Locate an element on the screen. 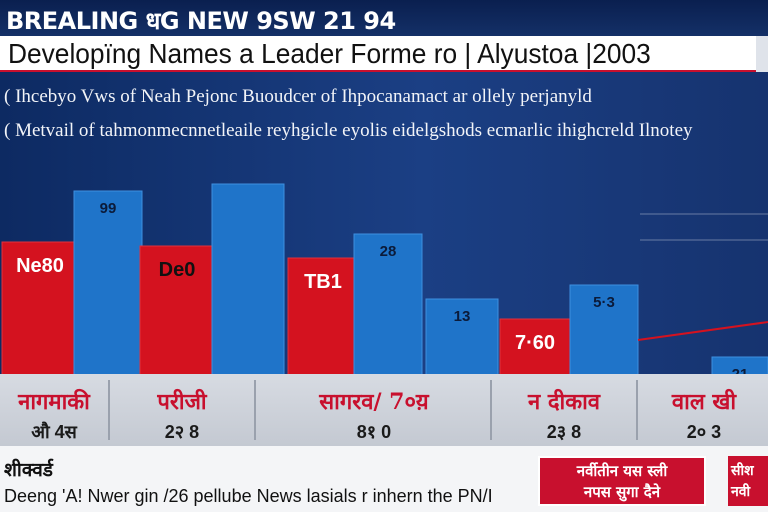 The width and height of the screenshot is (768, 512). bar-value-label: 13 is located at coordinates (462, 316).